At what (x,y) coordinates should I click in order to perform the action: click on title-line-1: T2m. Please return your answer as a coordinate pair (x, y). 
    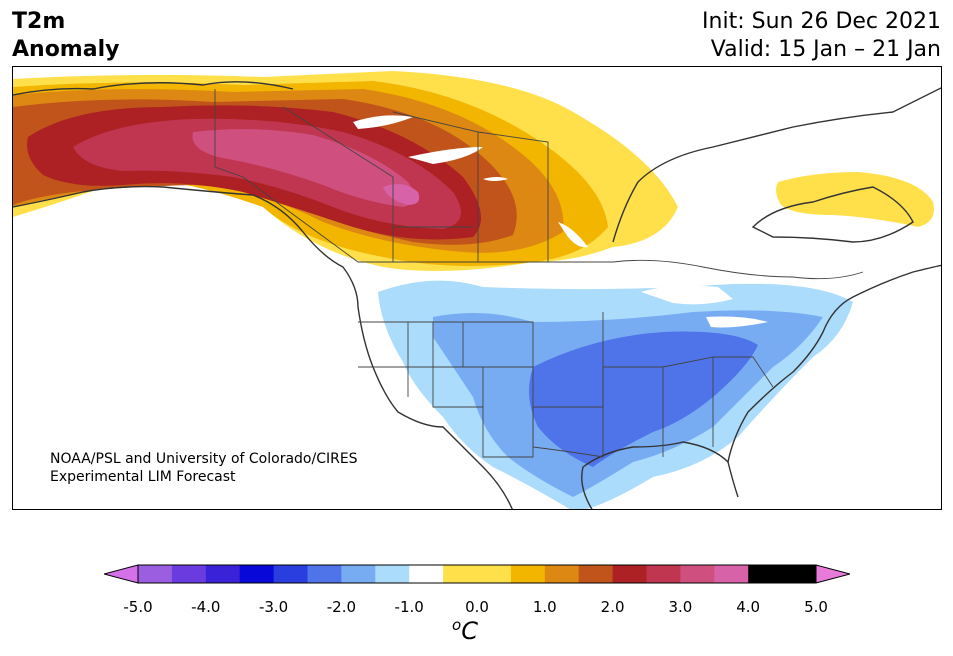
    Looking at the image, I should click on (39, 21).